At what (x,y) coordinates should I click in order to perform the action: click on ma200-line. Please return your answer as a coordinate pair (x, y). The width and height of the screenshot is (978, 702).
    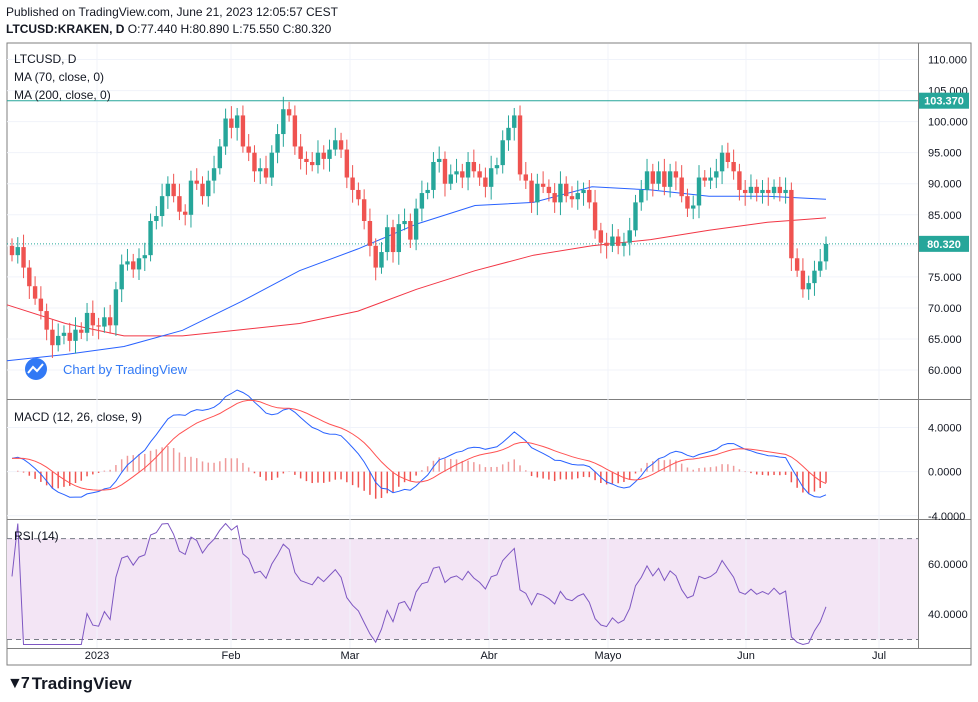
    Looking at the image, I should click on (416, 277).